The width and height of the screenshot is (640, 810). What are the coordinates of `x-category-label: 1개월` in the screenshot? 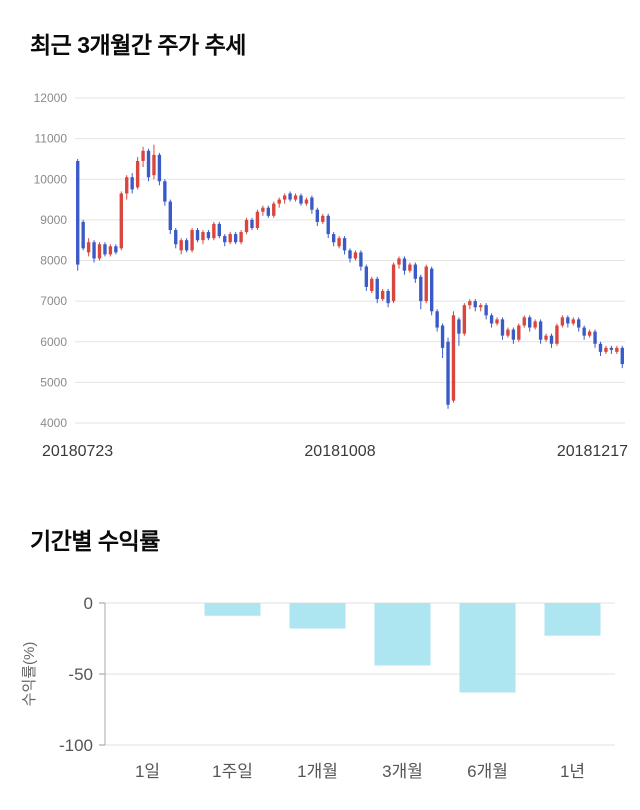 It's located at (317, 771).